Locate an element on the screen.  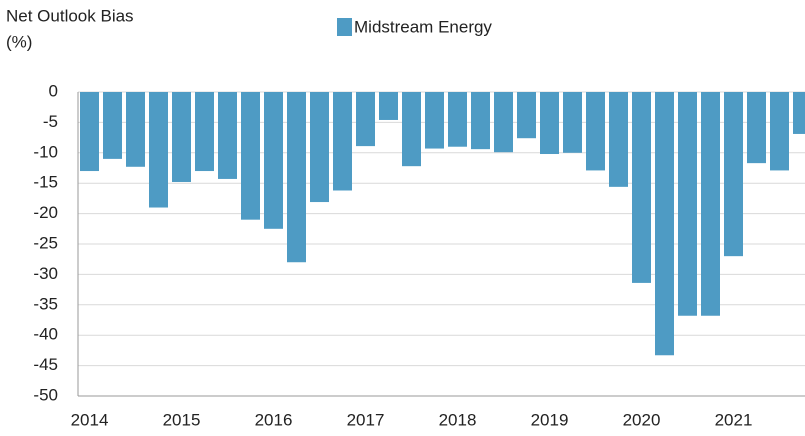
y-tick-label: -40 is located at coordinates (45, 334).